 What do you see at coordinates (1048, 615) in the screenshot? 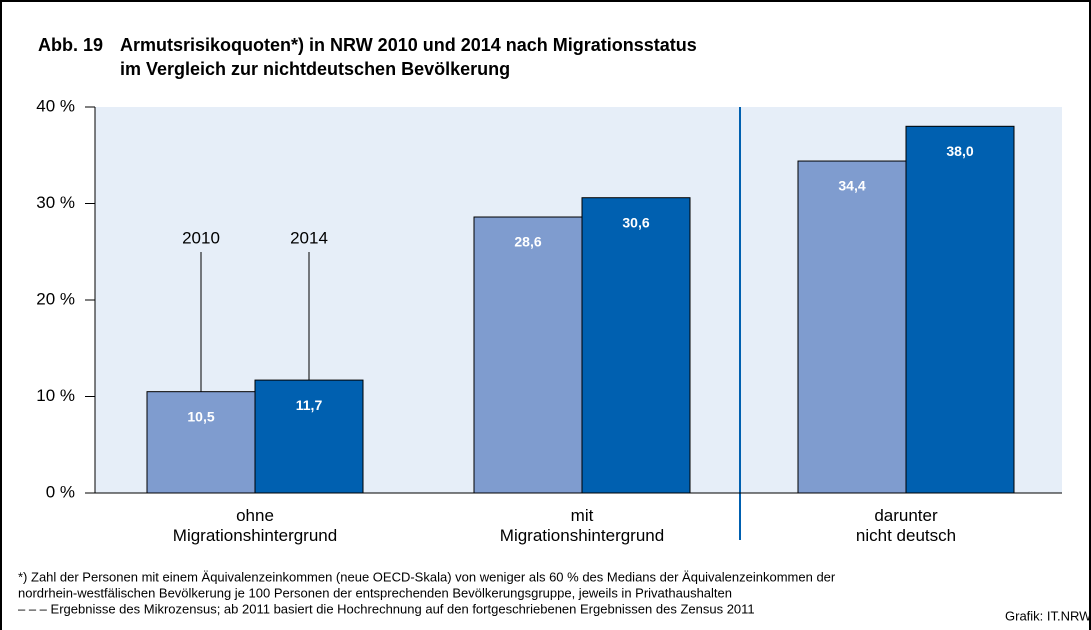
I see `source: Grafik: IT.NRW` at bounding box center [1048, 615].